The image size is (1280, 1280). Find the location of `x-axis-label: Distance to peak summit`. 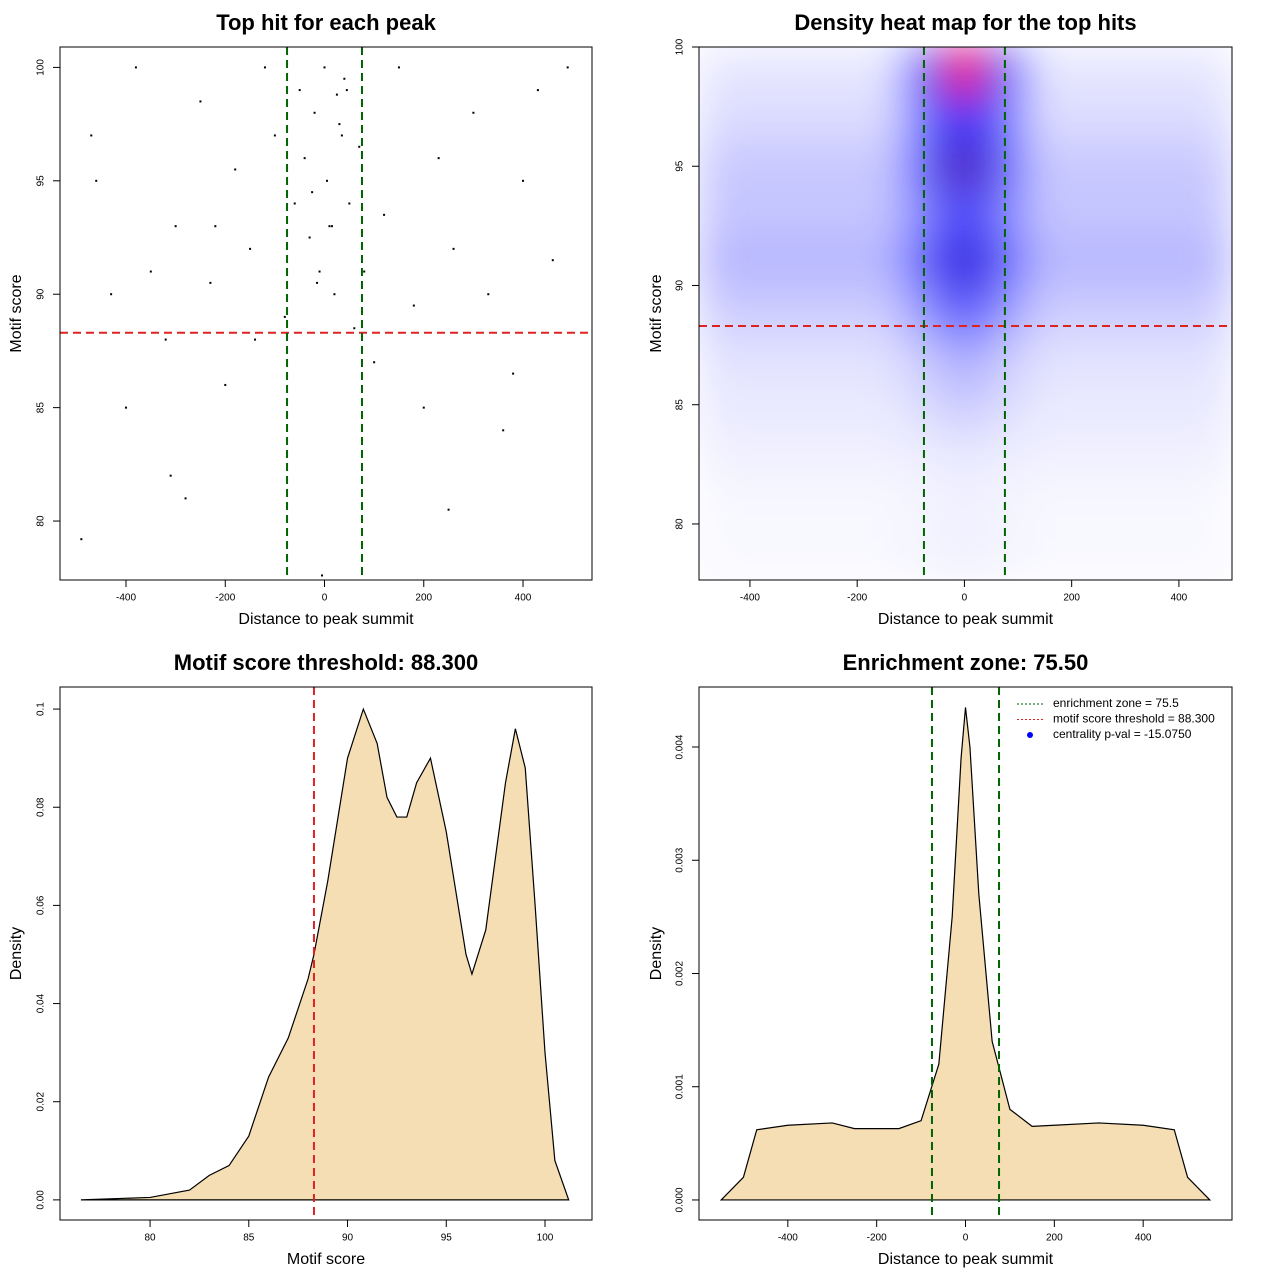

x-axis-label: Distance to peak summit is located at coordinates (966, 619).